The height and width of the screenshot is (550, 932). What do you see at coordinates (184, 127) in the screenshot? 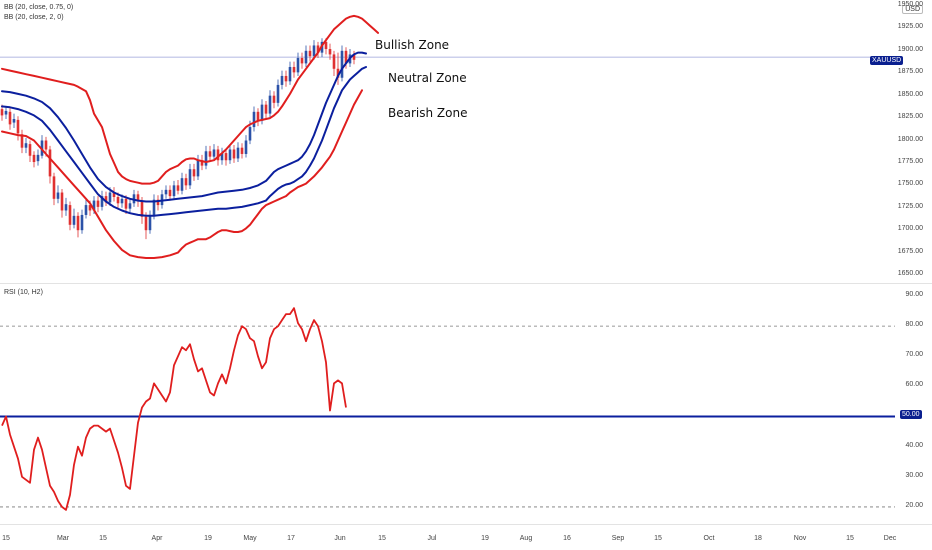
I see `bb-inner-upper-band` at bounding box center [184, 127].